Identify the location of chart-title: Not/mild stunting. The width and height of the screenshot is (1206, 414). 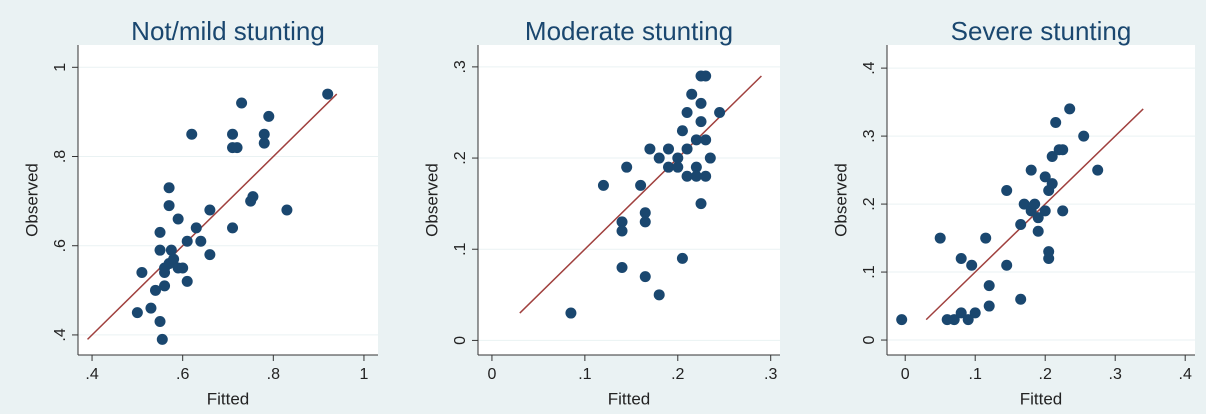
(228, 31).